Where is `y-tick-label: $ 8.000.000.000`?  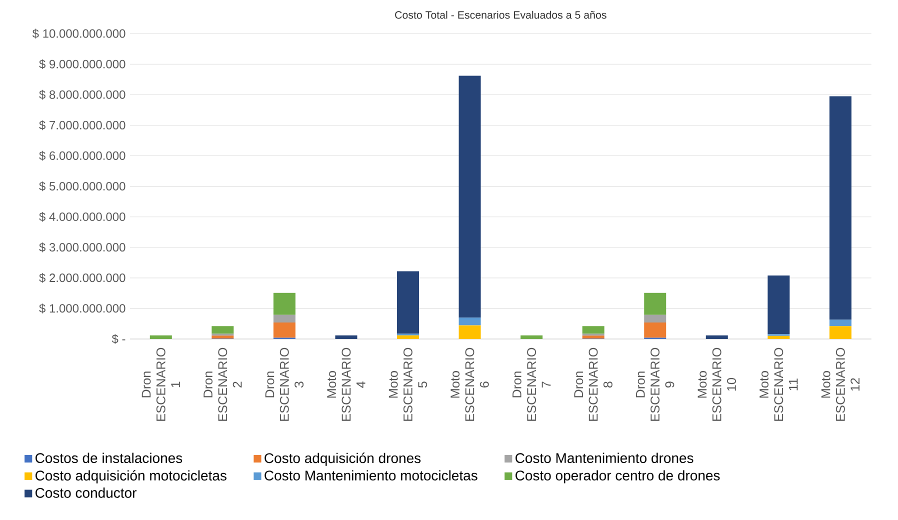
y-tick-label: $ 8.000.000.000 is located at coordinates (82, 95).